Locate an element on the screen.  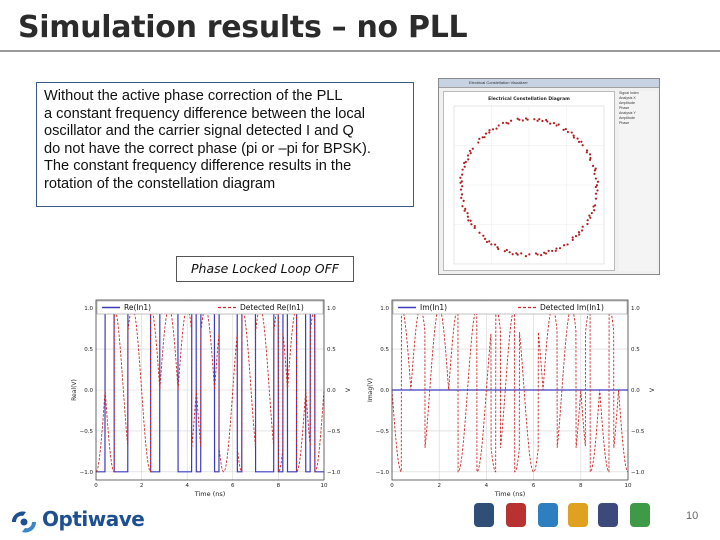
x-tick-label: 8 is located at coordinates (279, 486).